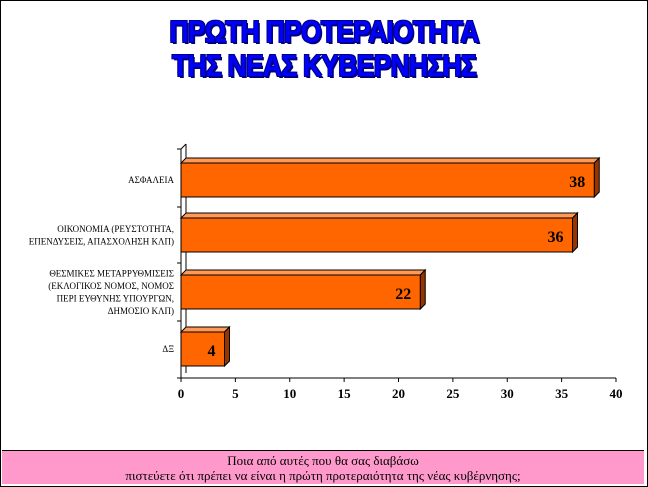  Describe the element at coordinates (507, 393) in the screenshot. I see `x-tick-label: 30` at that location.